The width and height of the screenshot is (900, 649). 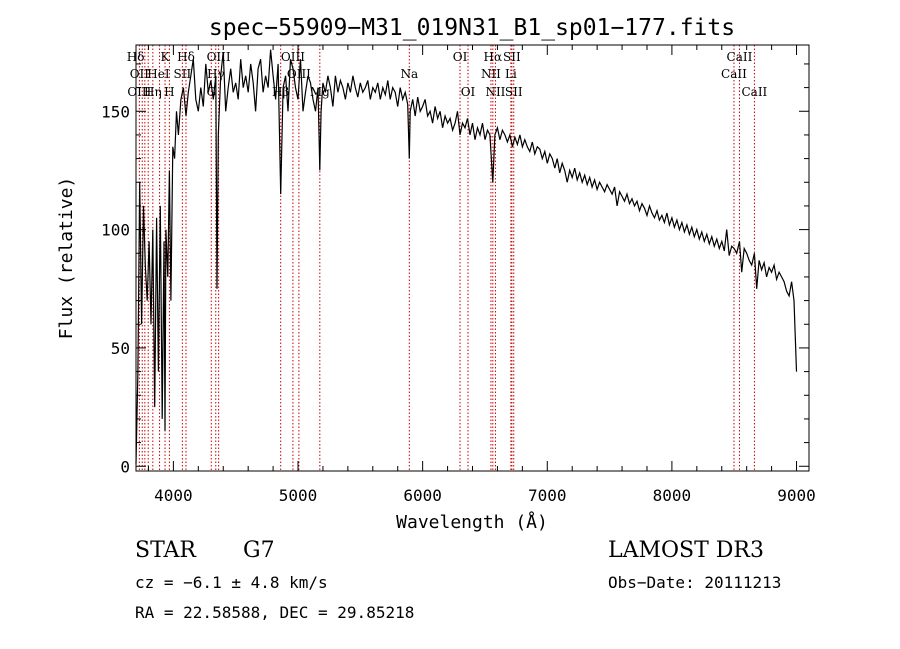 What do you see at coordinates (166, 57) in the screenshot?
I see `line-label: K` at bounding box center [166, 57].